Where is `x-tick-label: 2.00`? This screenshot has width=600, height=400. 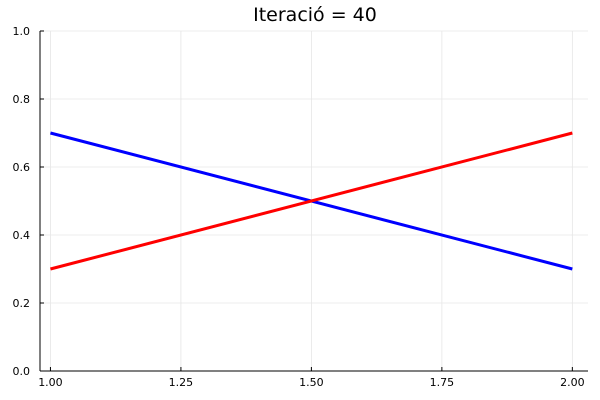
x-tick-label: 2.00 is located at coordinates (572, 382).